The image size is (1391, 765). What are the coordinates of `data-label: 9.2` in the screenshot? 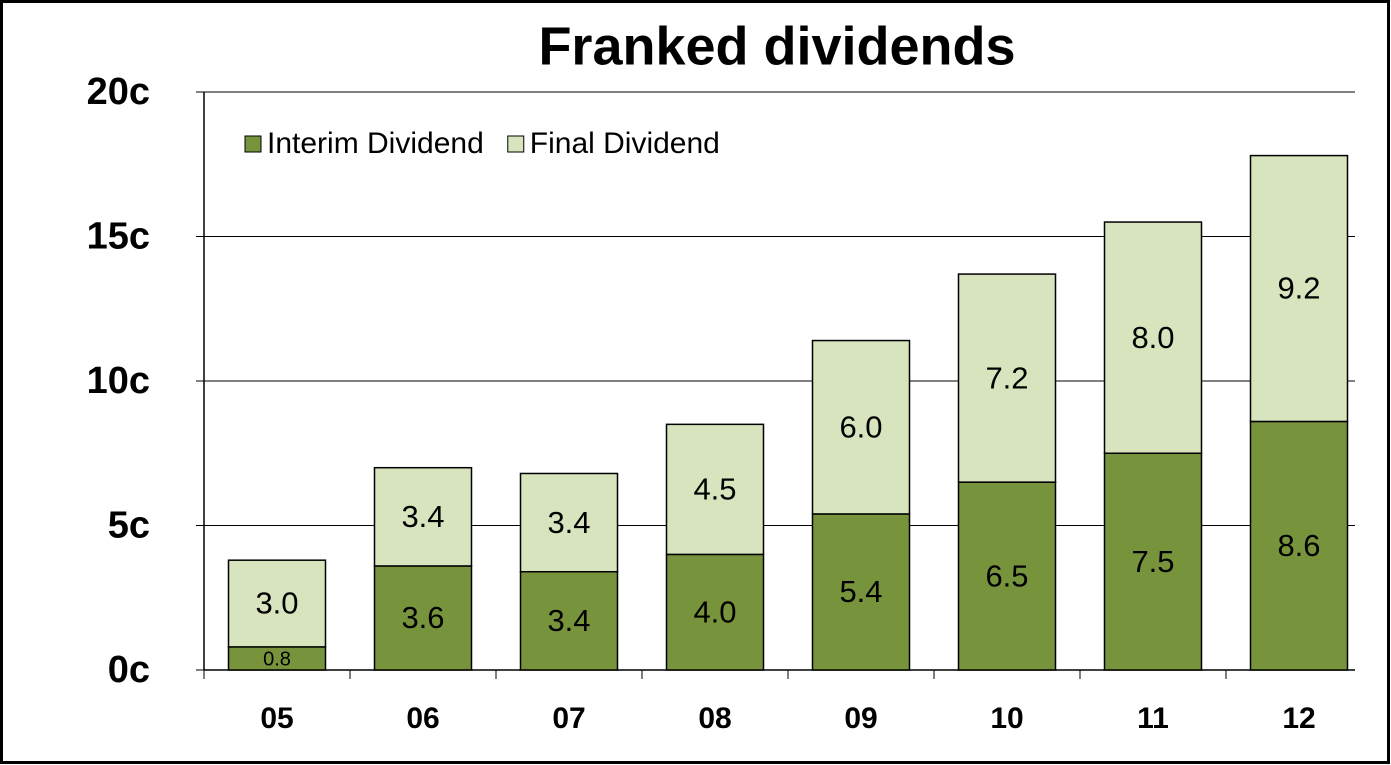 It's located at (1298, 288).